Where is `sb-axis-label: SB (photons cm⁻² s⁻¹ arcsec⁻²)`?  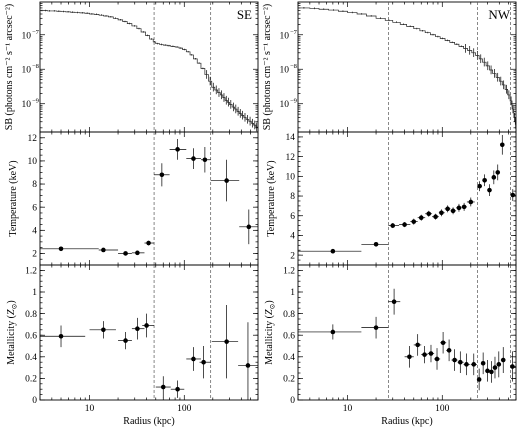
sb-axis-label: SB (photons cm⁻² s⁻¹ arcsec⁻²) is located at coordinates (267, 67).